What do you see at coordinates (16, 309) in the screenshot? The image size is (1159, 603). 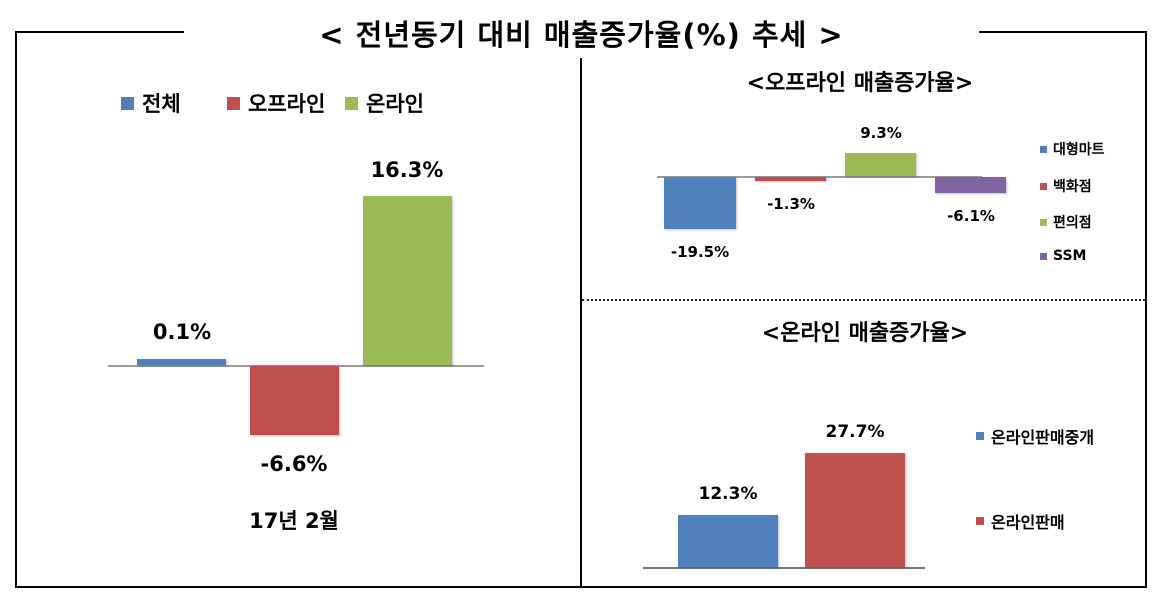 I see `frame-border-left` at bounding box center [16, 309].